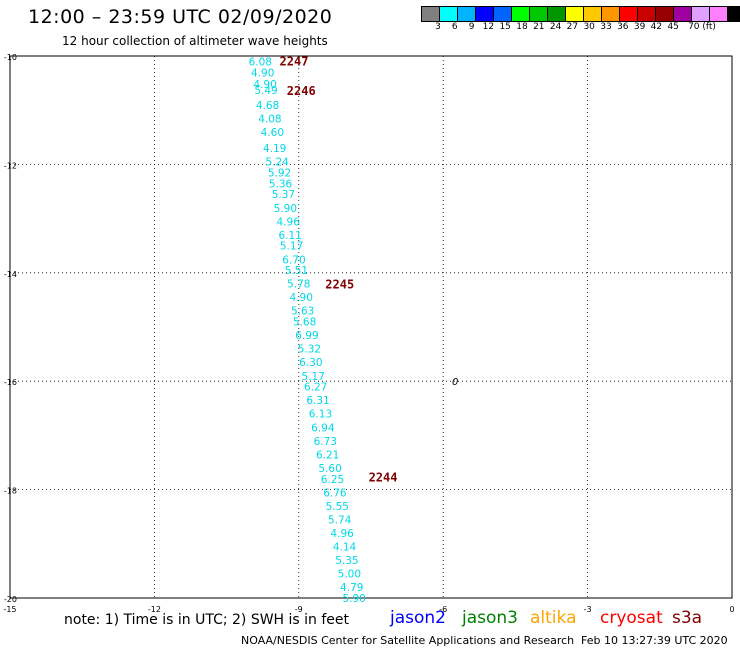 Image resolution: width=740 pixels, height=650 pixels. I want to click on timestamp-text: Feb 10 13:27:39 UTC 2020, so click(654, 640).